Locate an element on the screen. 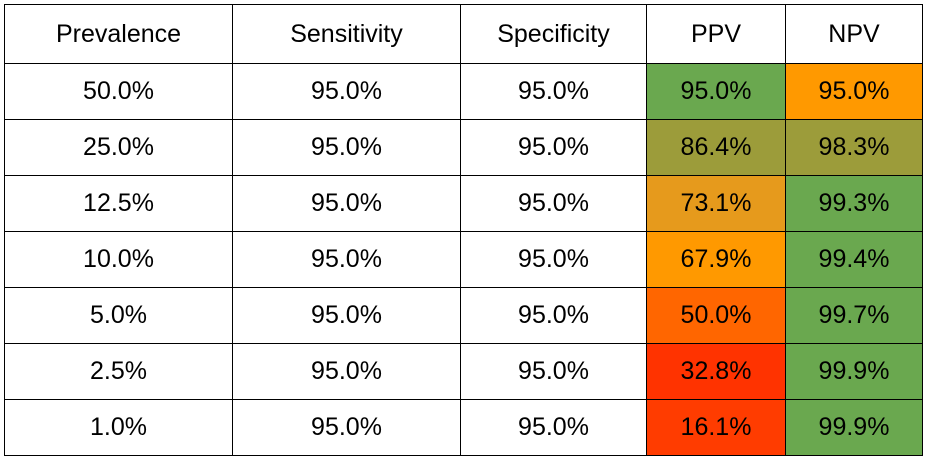 The height and width of the screenshot is (464, 926). row: 5.0% 95.0% 95.0% 50.0% 99.7% is located at coordinates (463, 315).